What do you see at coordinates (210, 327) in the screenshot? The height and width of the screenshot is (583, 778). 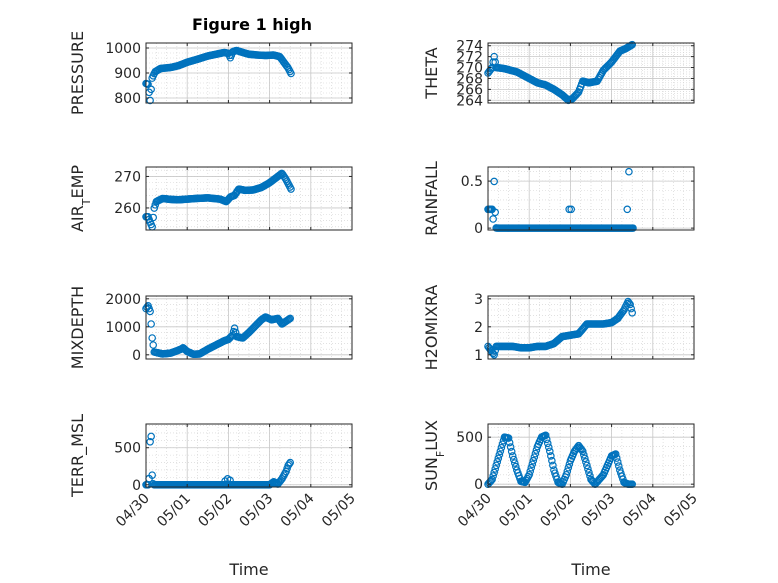 I see `subplot-mixdepth: 0 1000 2000 MIXDEPTH` at bounding box center [210, 327].